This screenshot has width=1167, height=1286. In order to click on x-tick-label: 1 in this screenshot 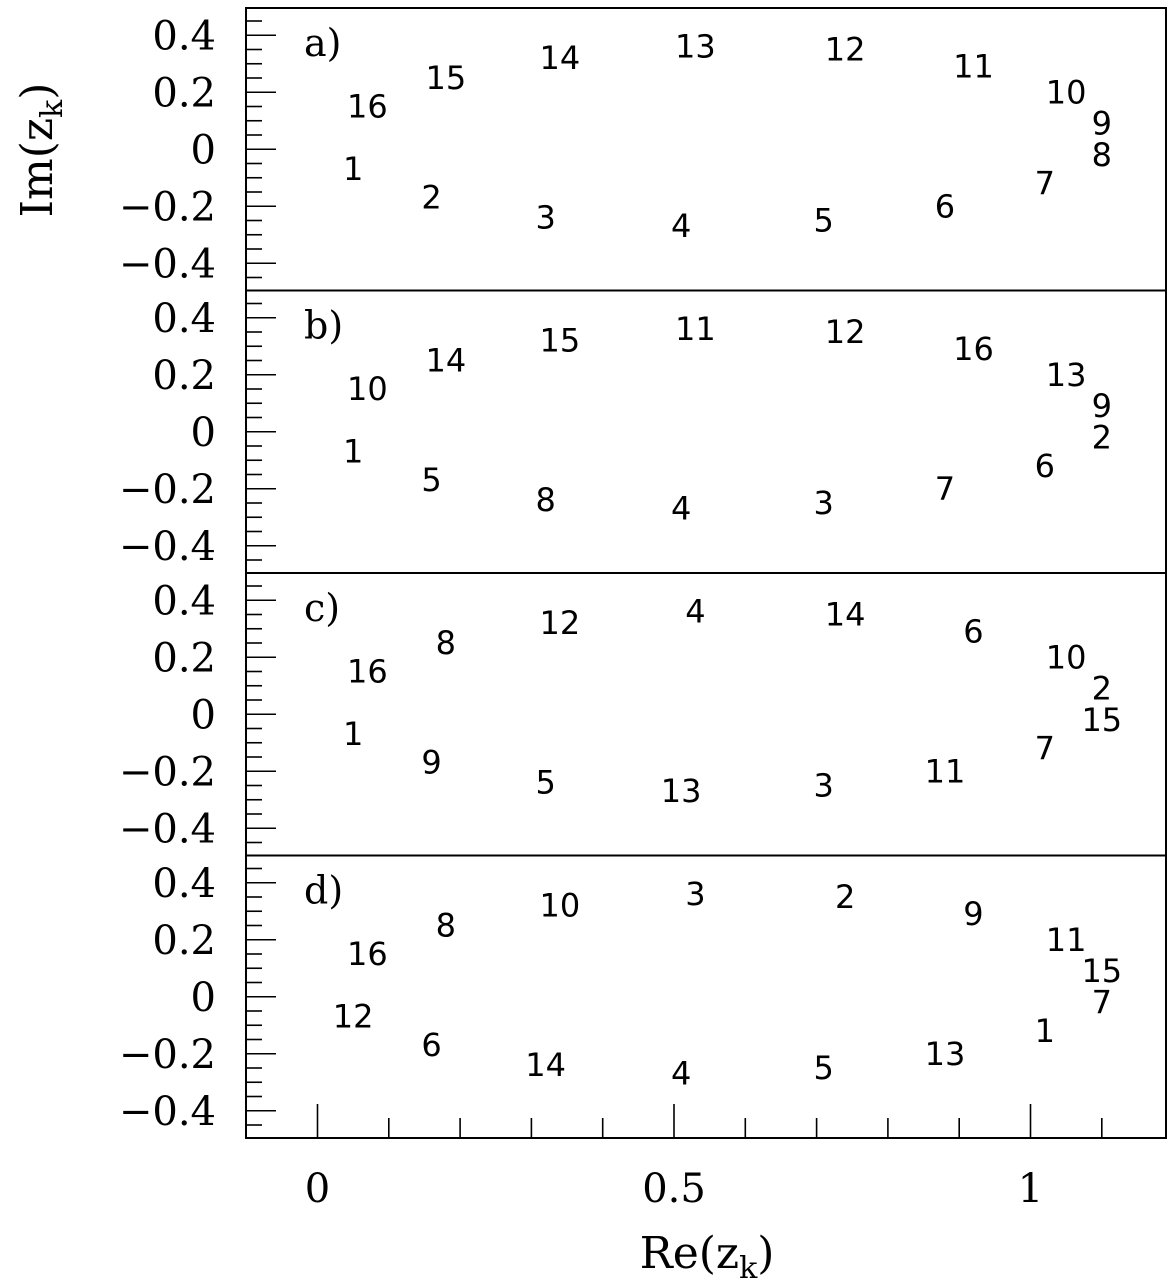, I will do `click(1030, 1189)`.